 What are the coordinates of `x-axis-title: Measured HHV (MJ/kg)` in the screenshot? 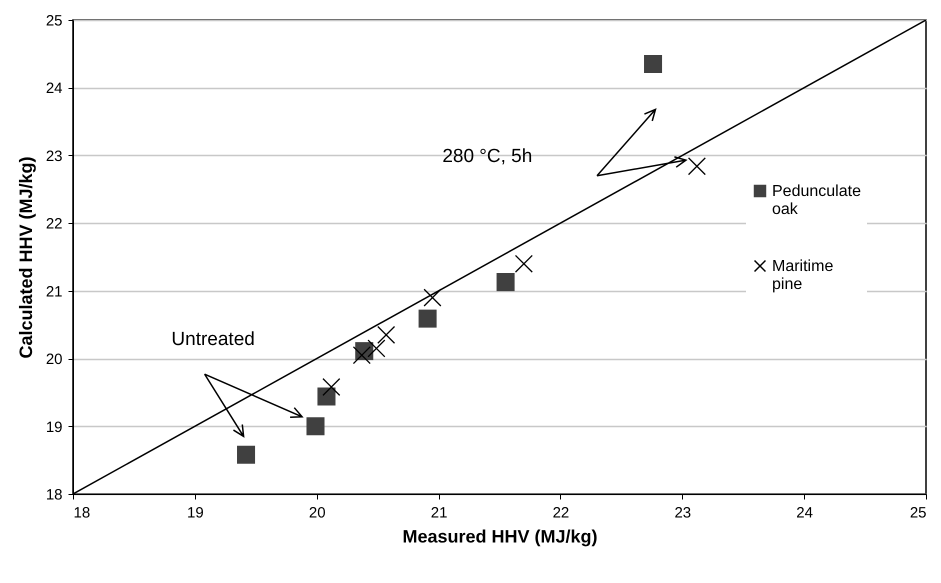 It's located at (500, 536).